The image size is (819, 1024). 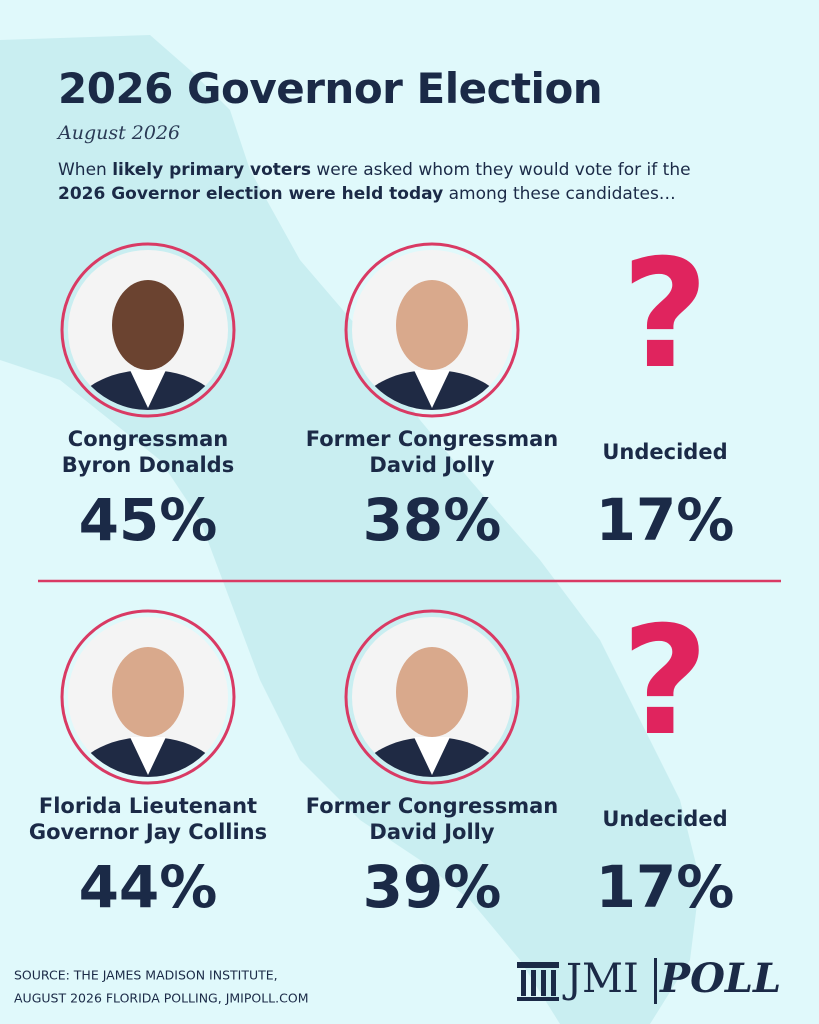 What do you see at coordinates (649, 979) in the screenshot?
I see `logo: JMI POLL` at bounding box center [649, 979].